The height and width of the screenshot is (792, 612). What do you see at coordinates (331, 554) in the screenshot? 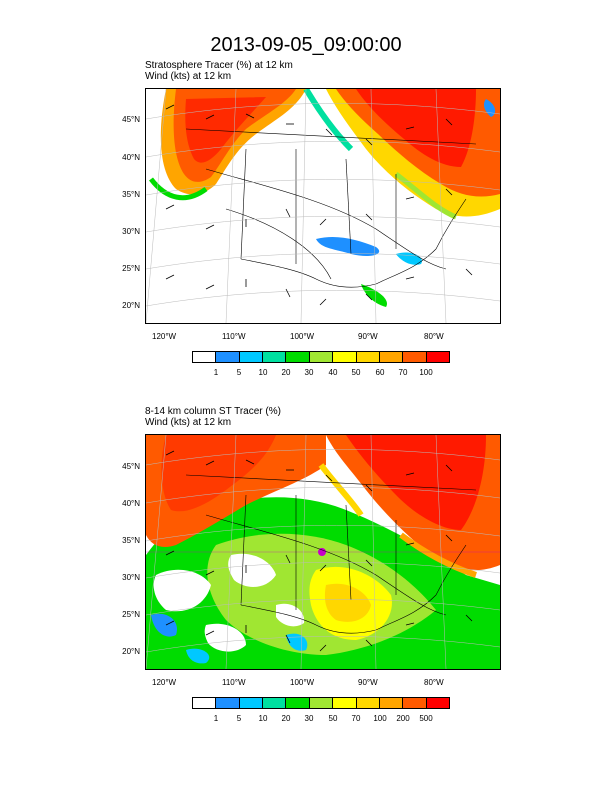
I see `panel2-boundaries` at bounding box center [331, 554].